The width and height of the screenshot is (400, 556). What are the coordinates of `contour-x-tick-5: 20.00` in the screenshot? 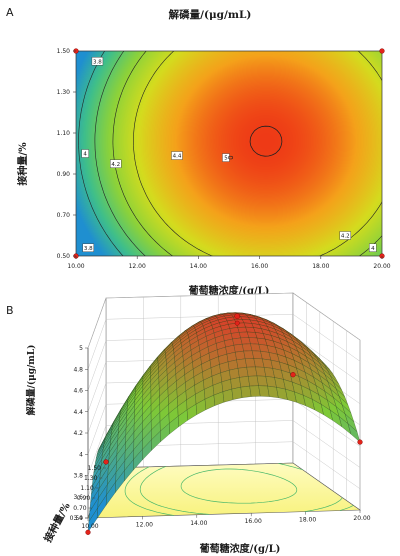 It's located at (381, 266).